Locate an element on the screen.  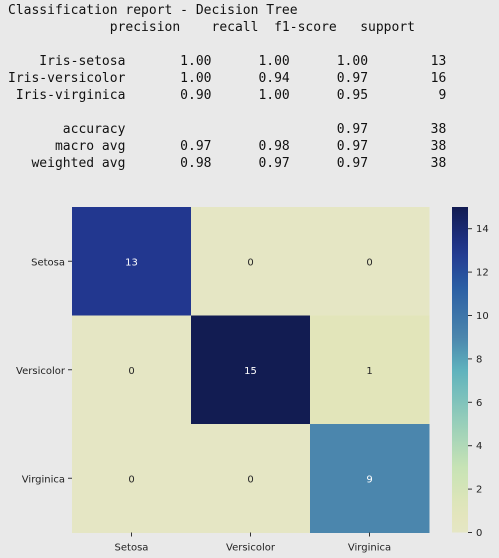
colorbar-tick-label: 10 is located at coordinates (482, 316).